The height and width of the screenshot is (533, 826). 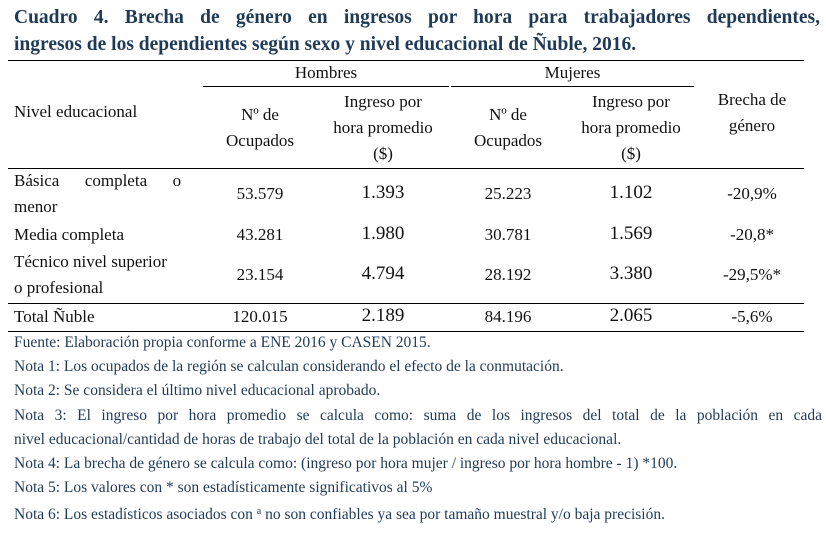 I want to click on row-brecha: -29,5%*, so click(x=752, y=274).